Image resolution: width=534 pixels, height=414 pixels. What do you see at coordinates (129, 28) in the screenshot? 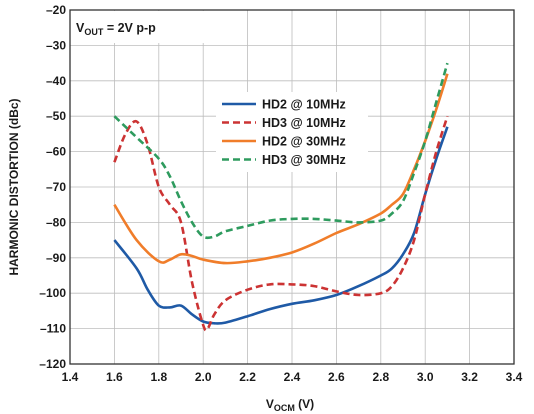
I see `annotation-rest: = 2V p-p` at bounding box center [129, 28].